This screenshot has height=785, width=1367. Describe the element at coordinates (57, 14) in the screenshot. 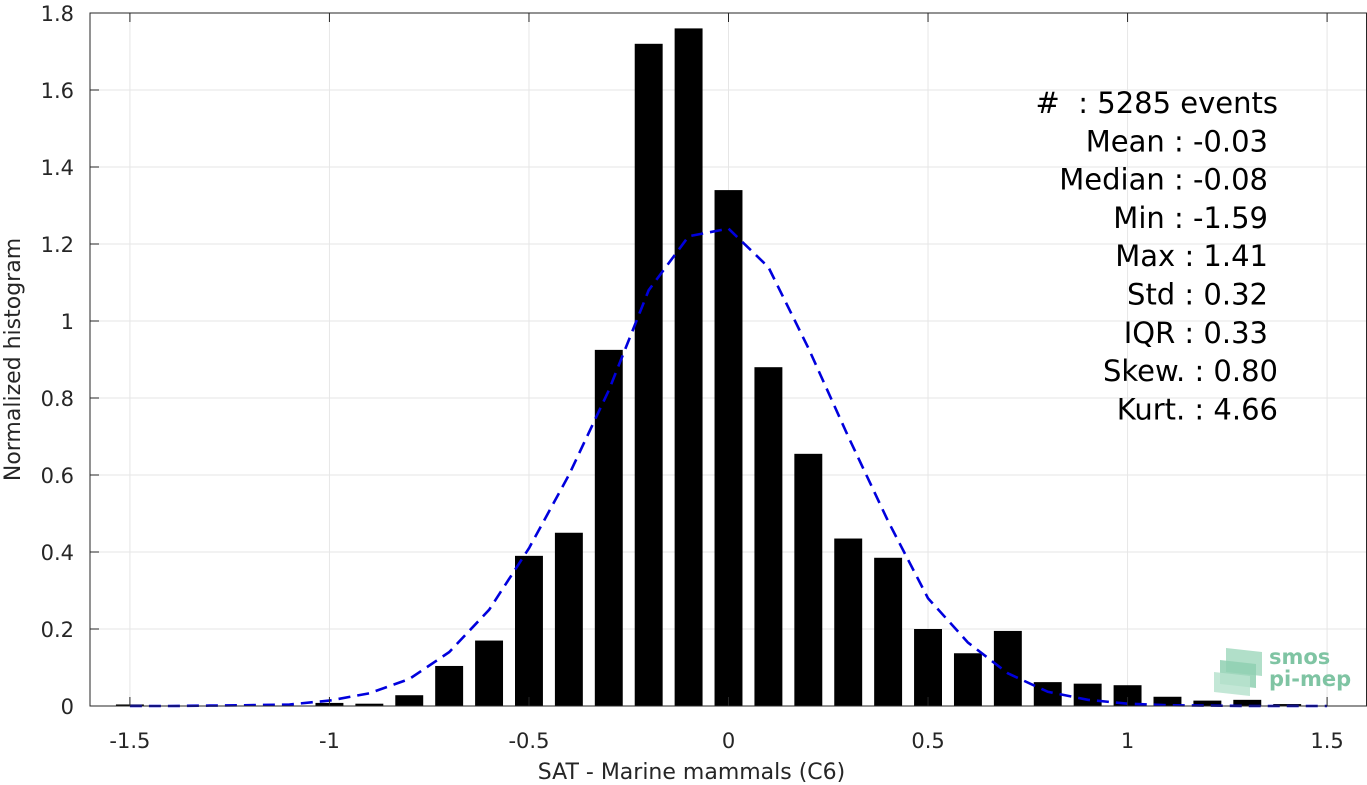

I see `y-tick-label: 1.8` at that location.